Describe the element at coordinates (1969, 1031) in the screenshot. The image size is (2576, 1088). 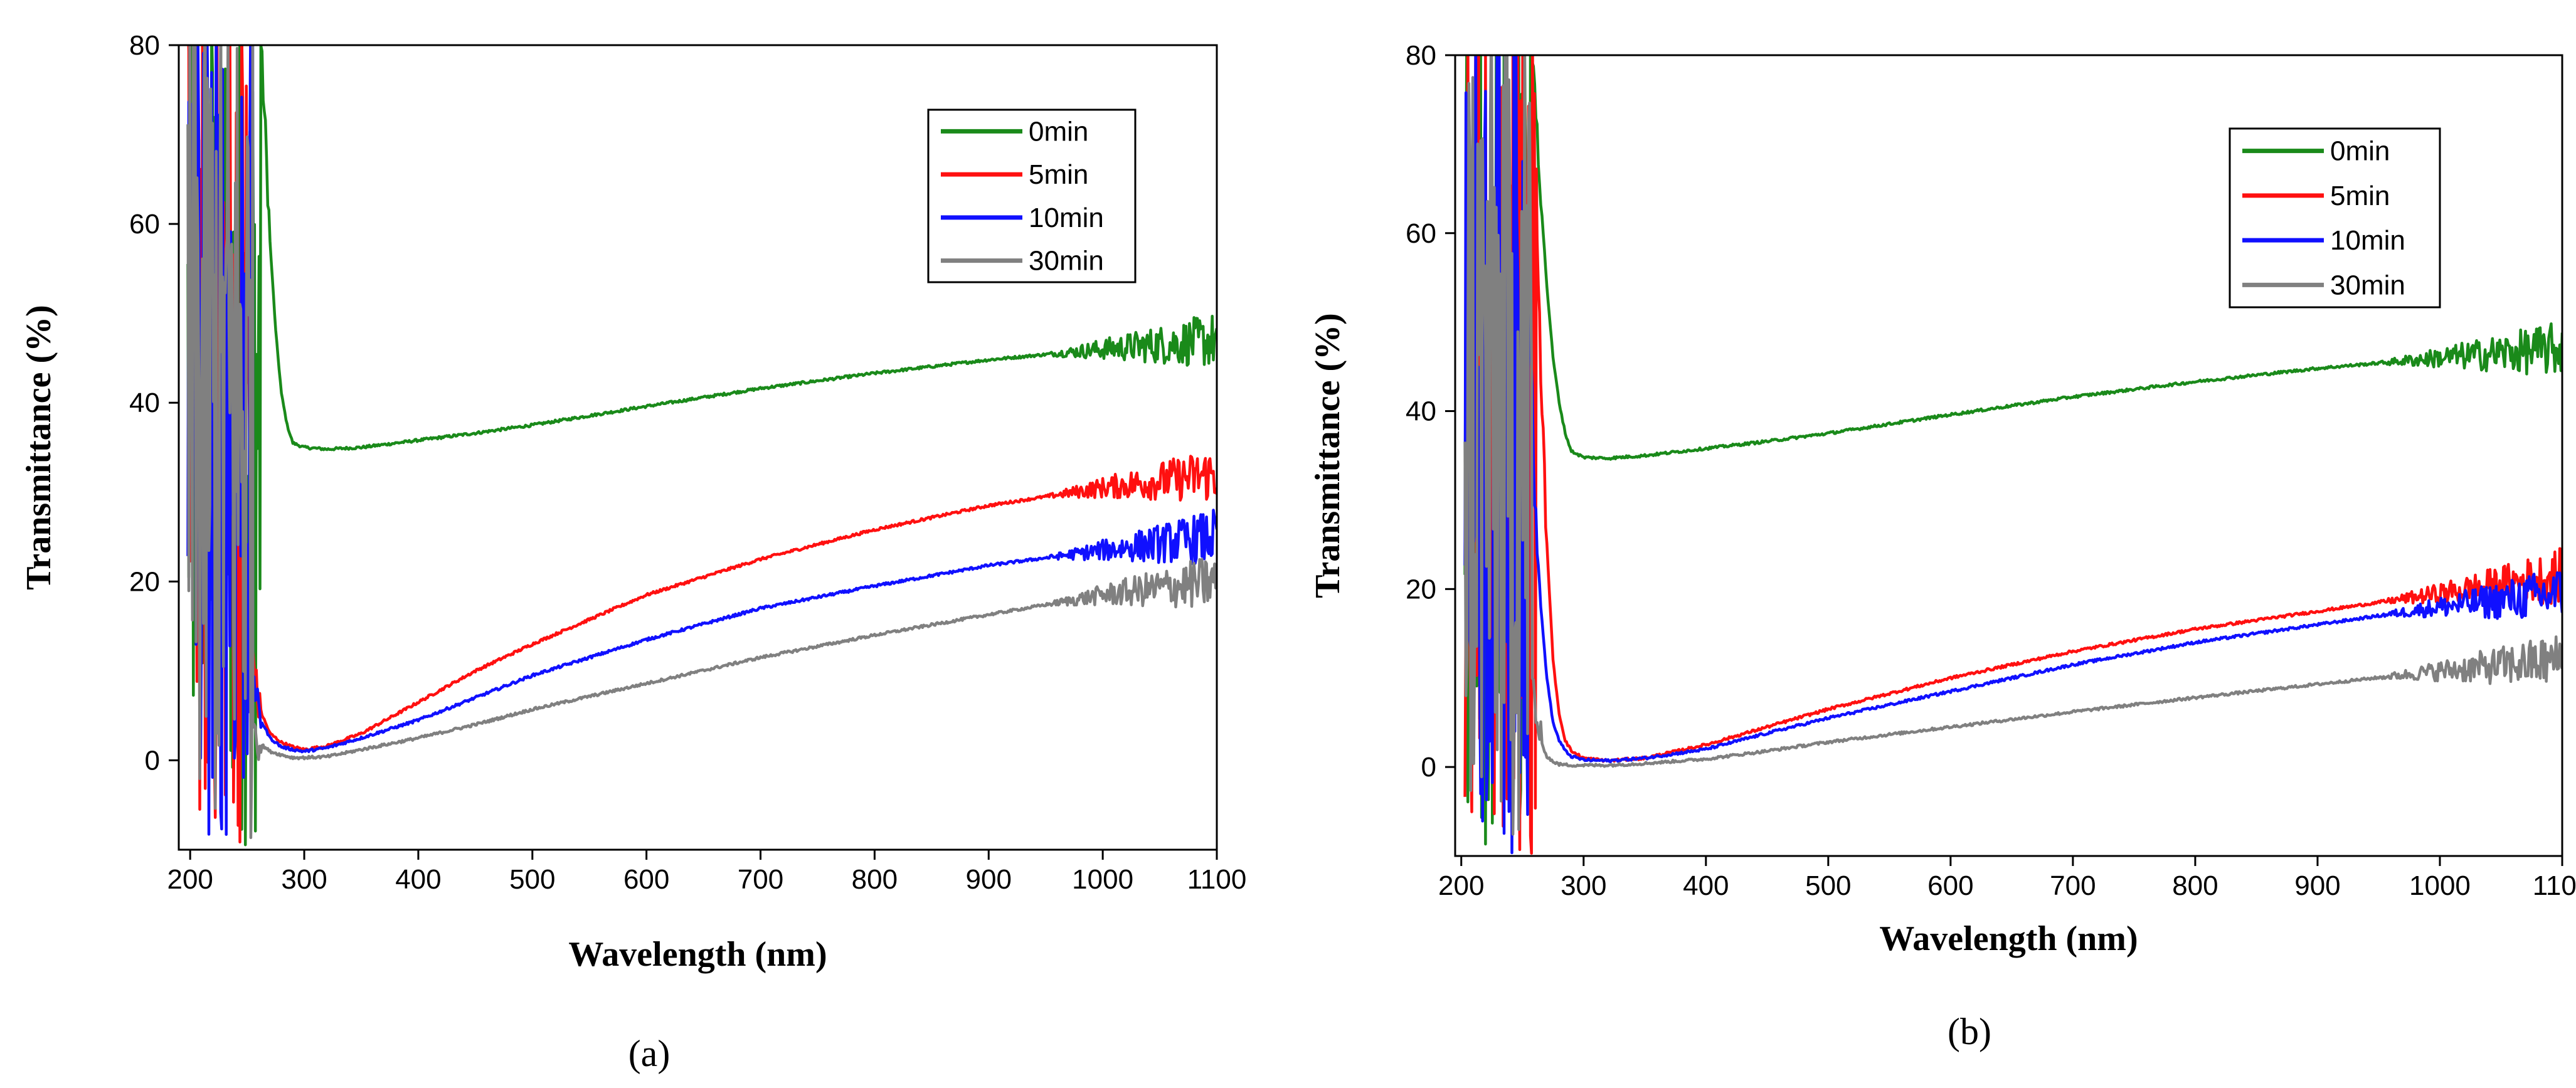
I see `panel-label: (b)` at that location.